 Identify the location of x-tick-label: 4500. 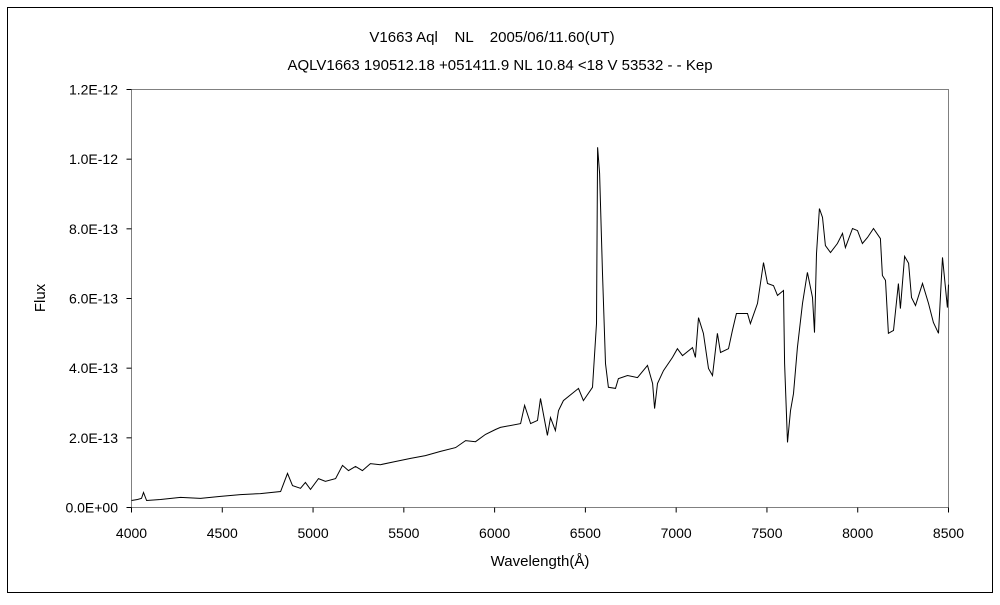
(222, 533).